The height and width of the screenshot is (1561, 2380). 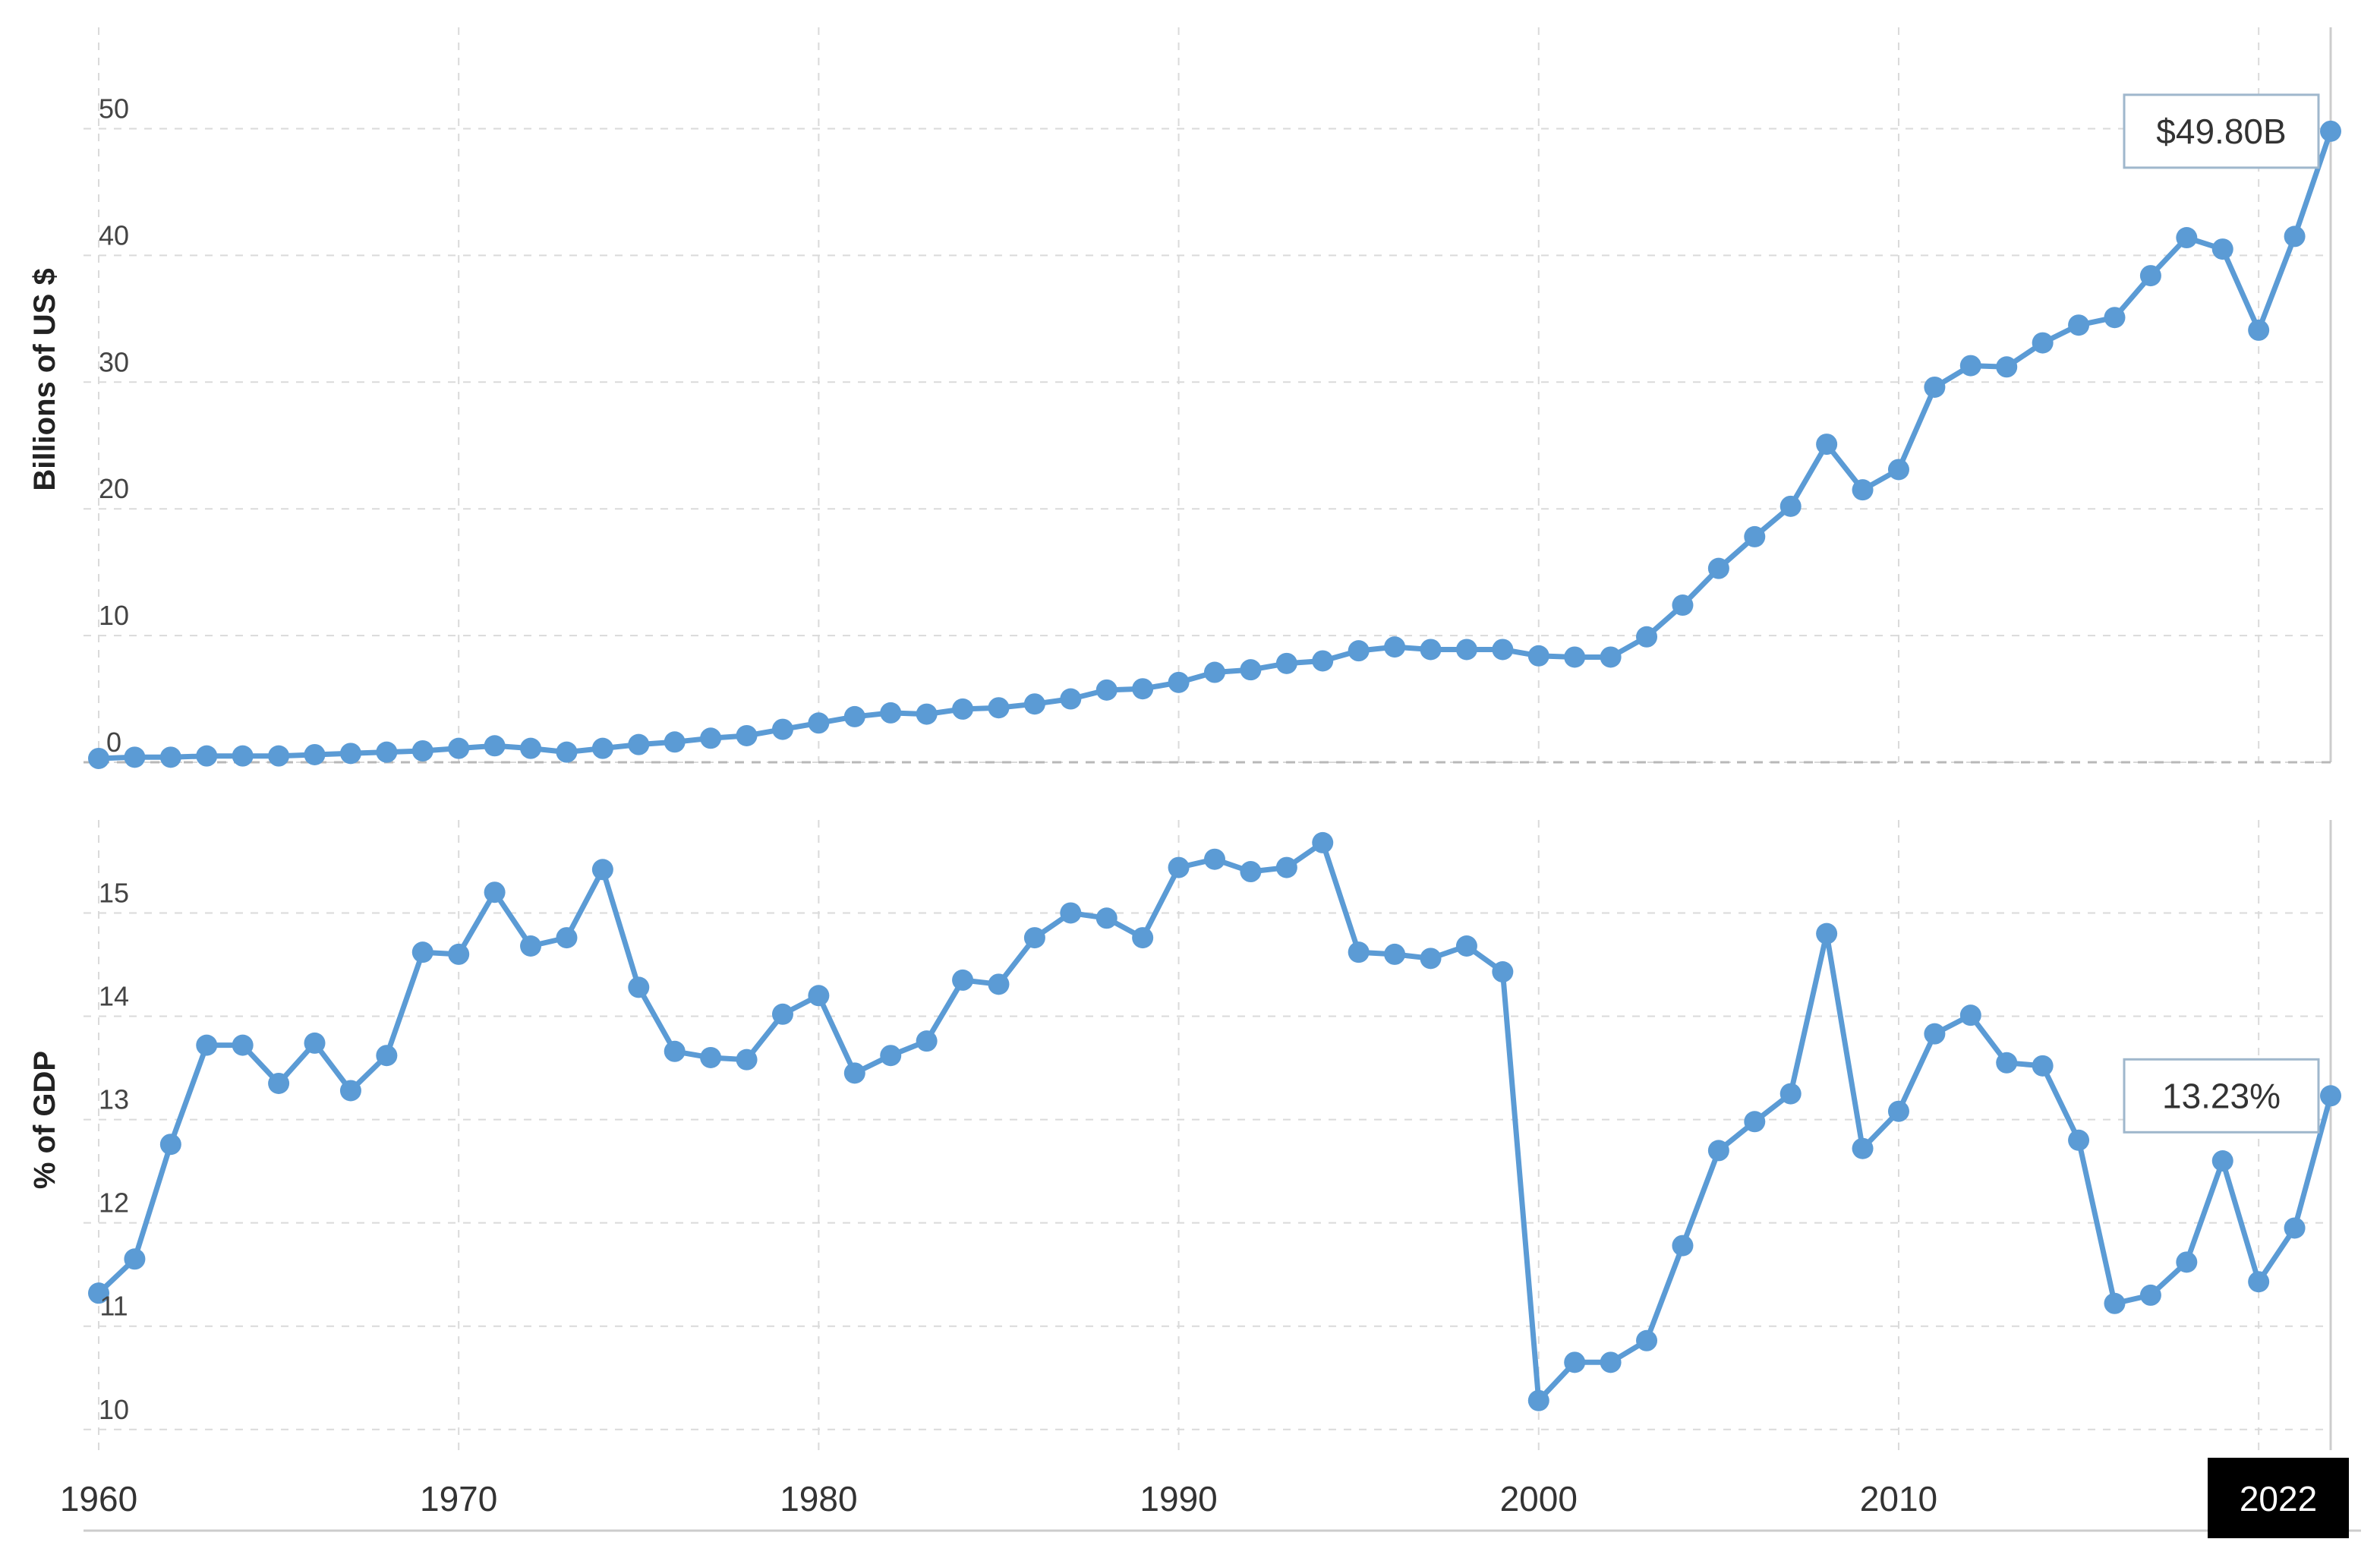 I want to click on x-tick-label: 1960, so click(x=98, y=1498).